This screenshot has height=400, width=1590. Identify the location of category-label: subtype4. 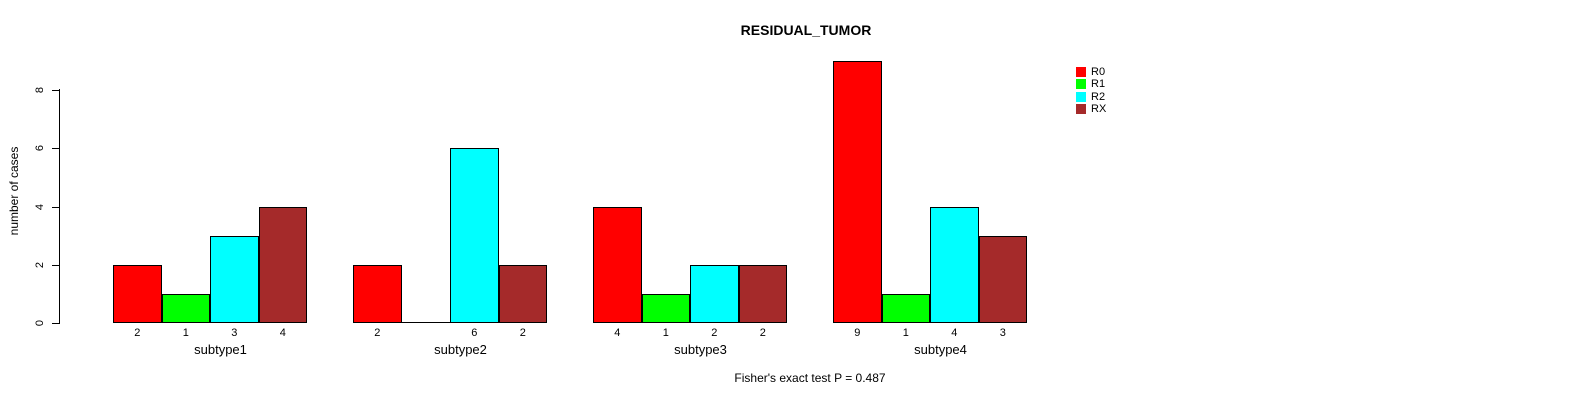
(940, 349).